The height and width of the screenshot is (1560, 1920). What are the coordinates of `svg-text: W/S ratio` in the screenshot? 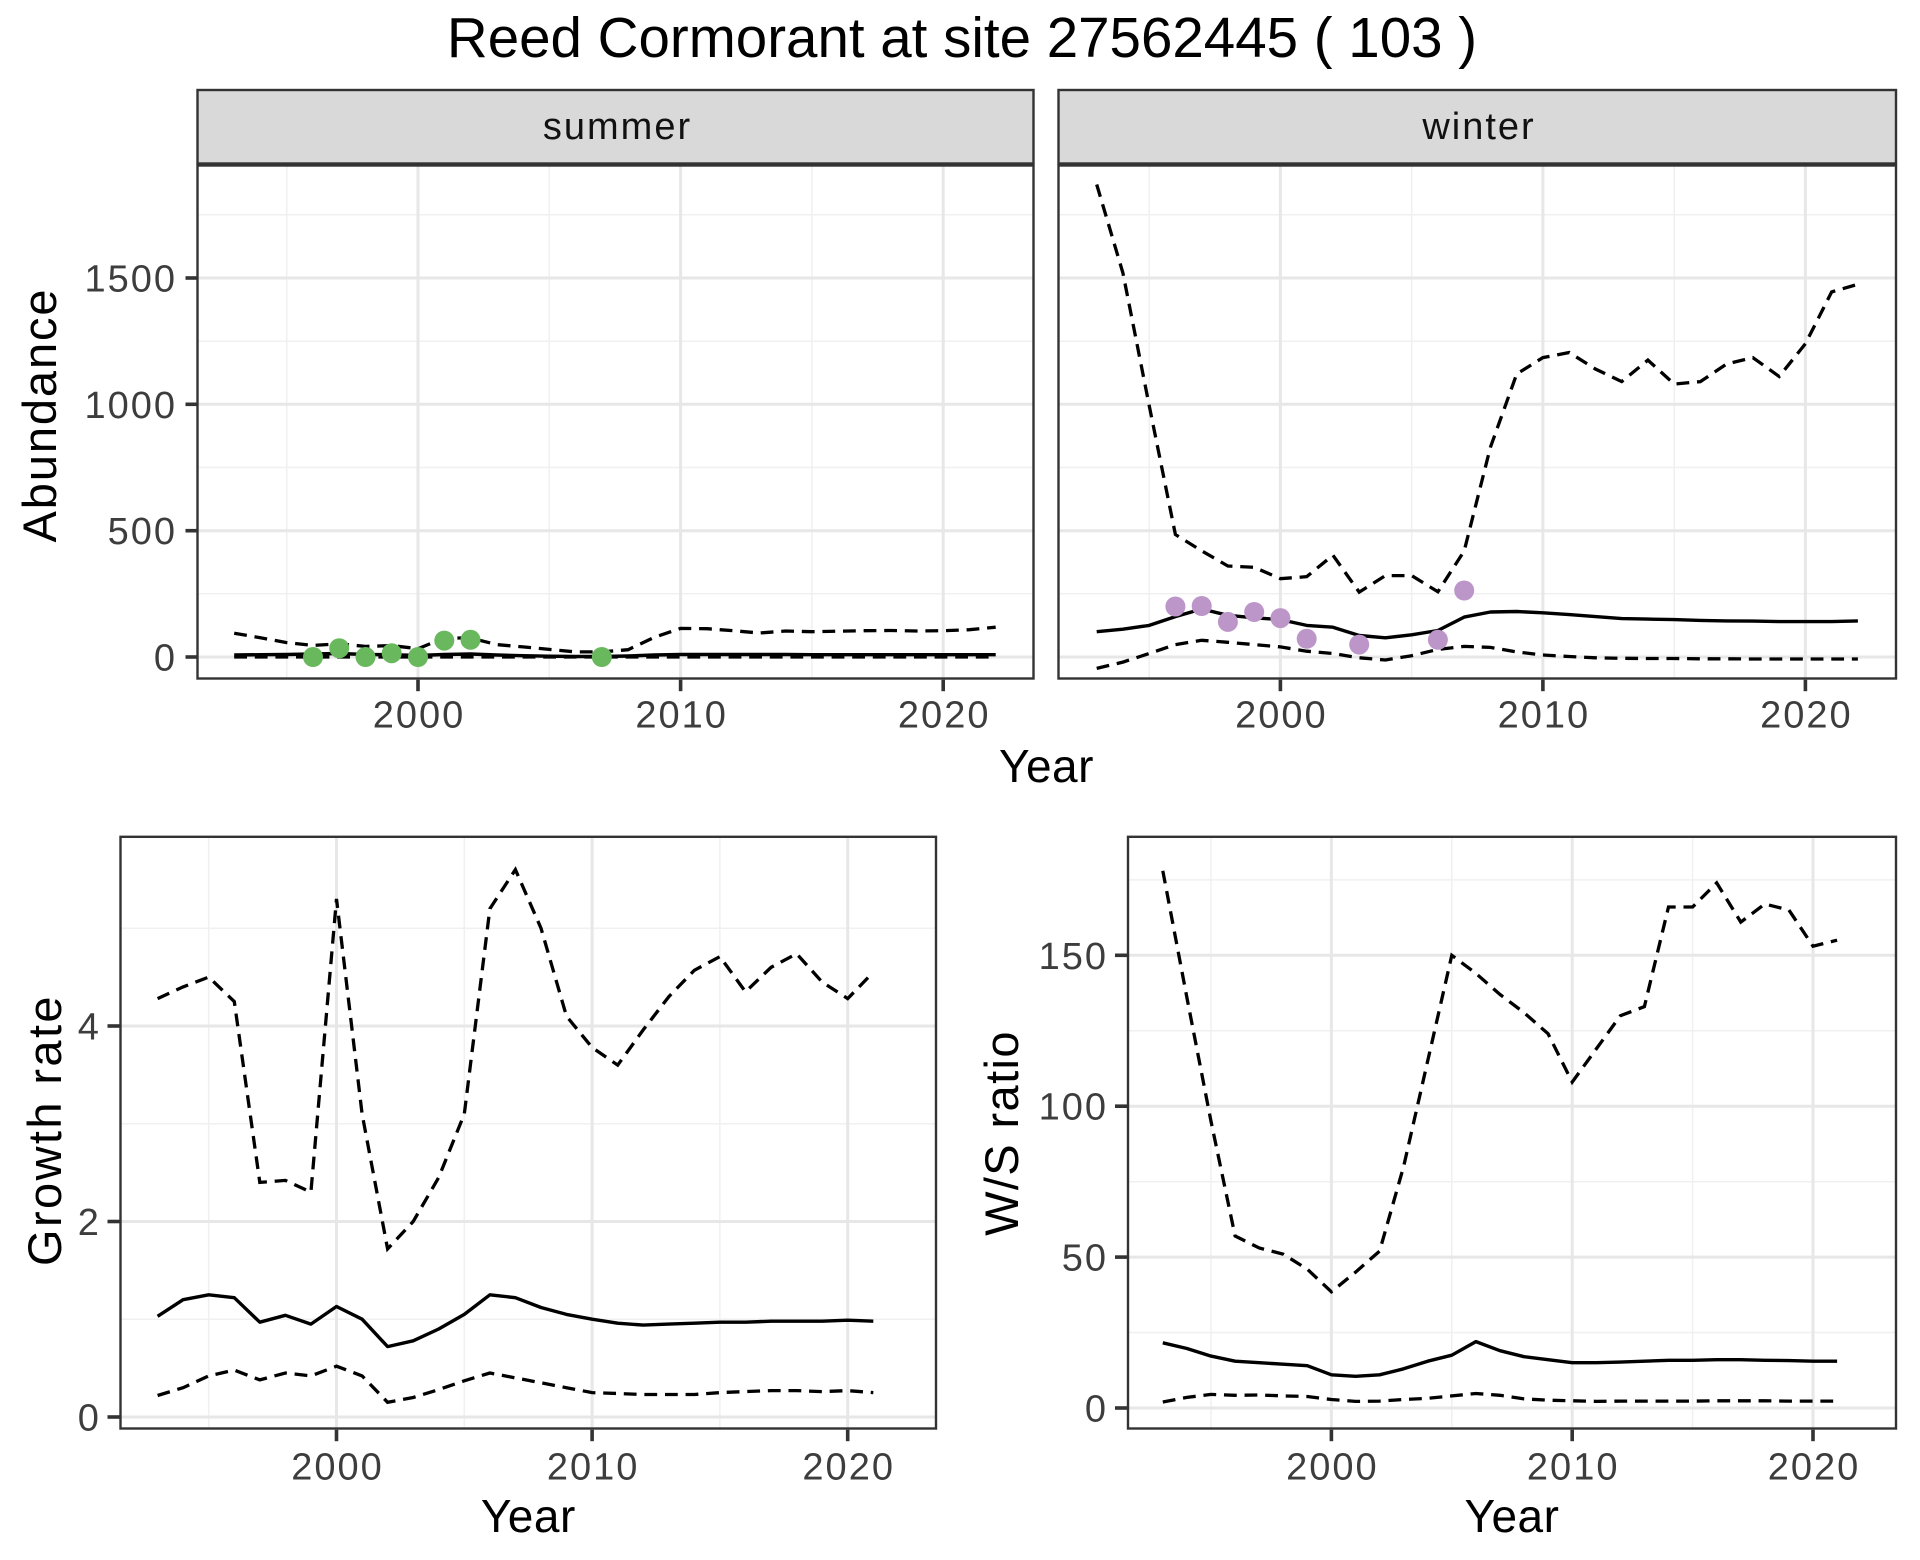 It's located at (1001, 1133).